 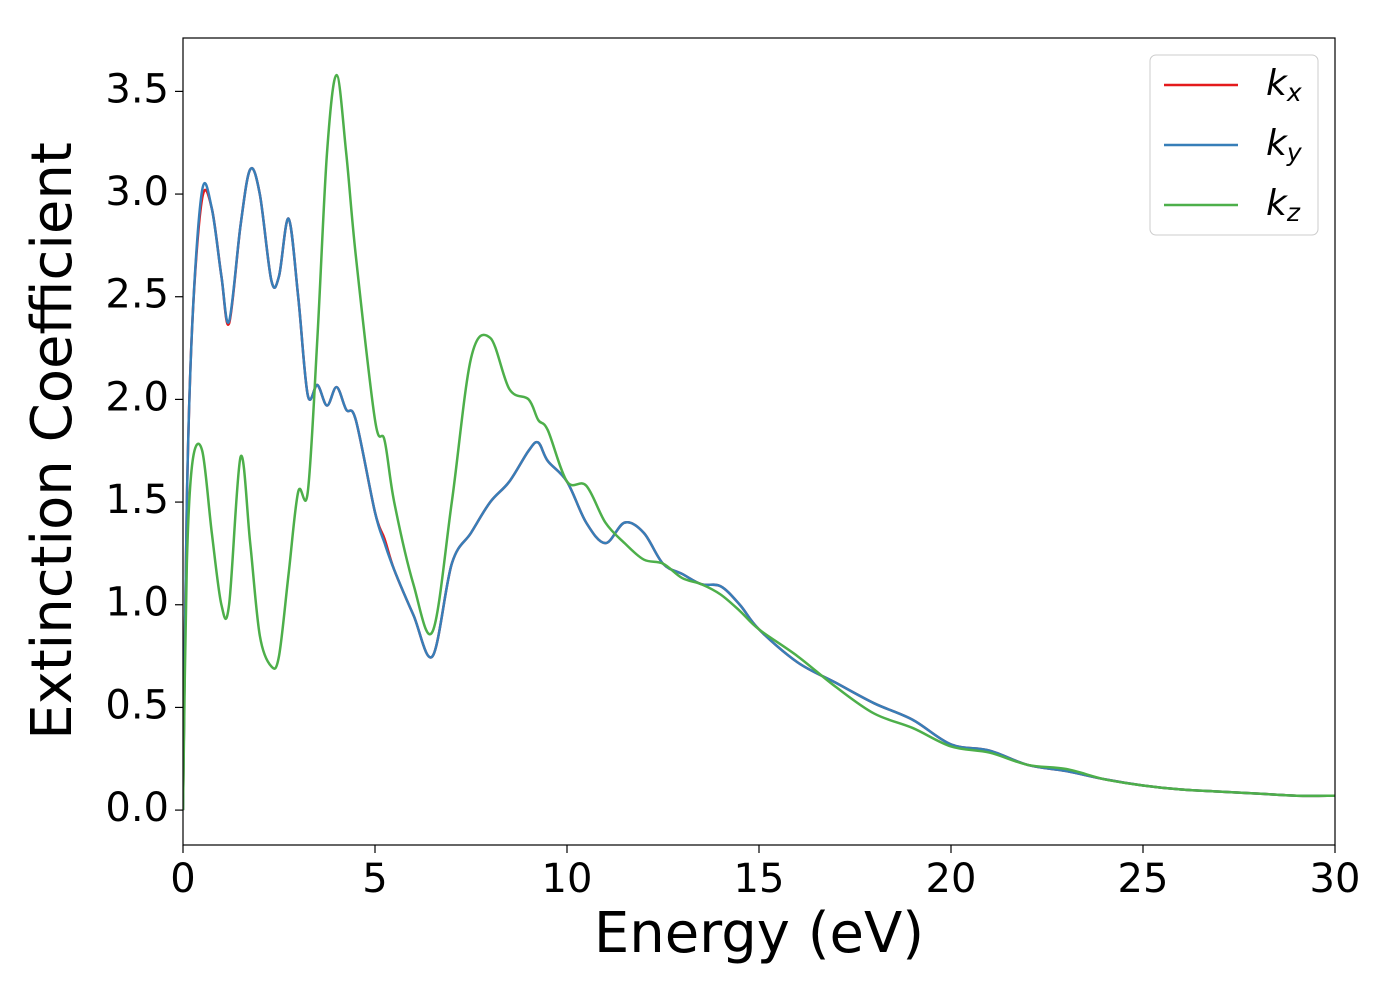 What do you see at coordinates (52, 441) in the screenshot?
I see `y-axis-label: Extinction Coefficient` at bounding box center [52, 441].